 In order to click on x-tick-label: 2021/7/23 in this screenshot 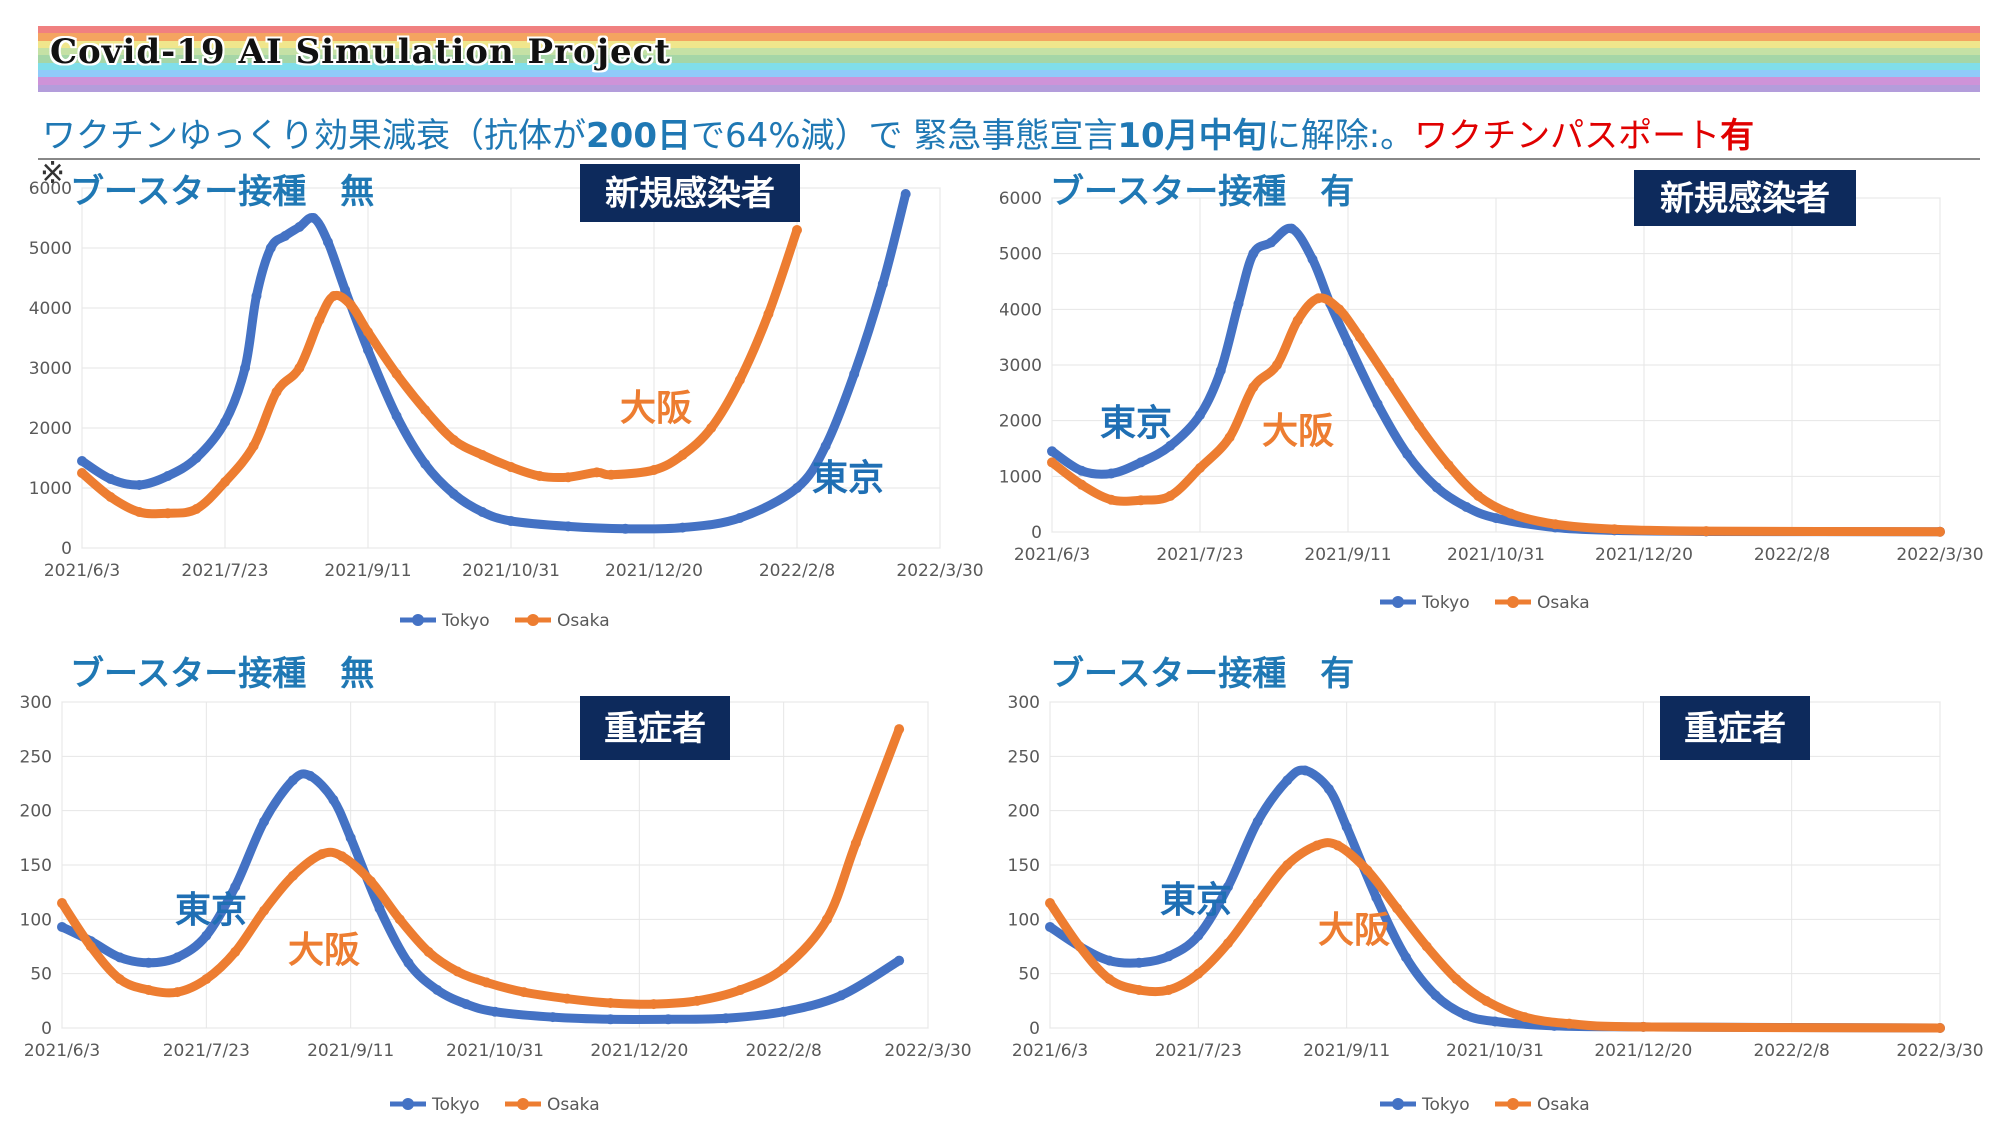, I will do `click(1199, 555)`.